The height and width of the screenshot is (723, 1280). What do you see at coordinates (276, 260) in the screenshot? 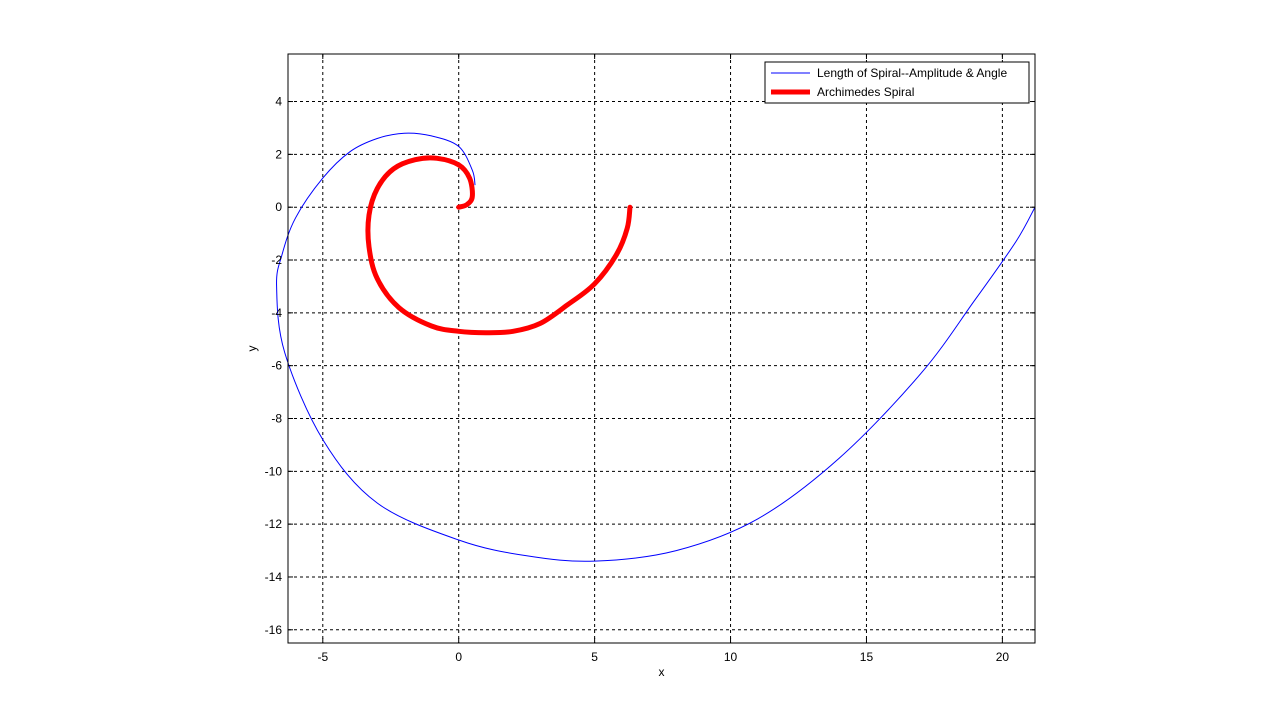
I see `y-tick-label: -2` at bounding box center [276, 260].